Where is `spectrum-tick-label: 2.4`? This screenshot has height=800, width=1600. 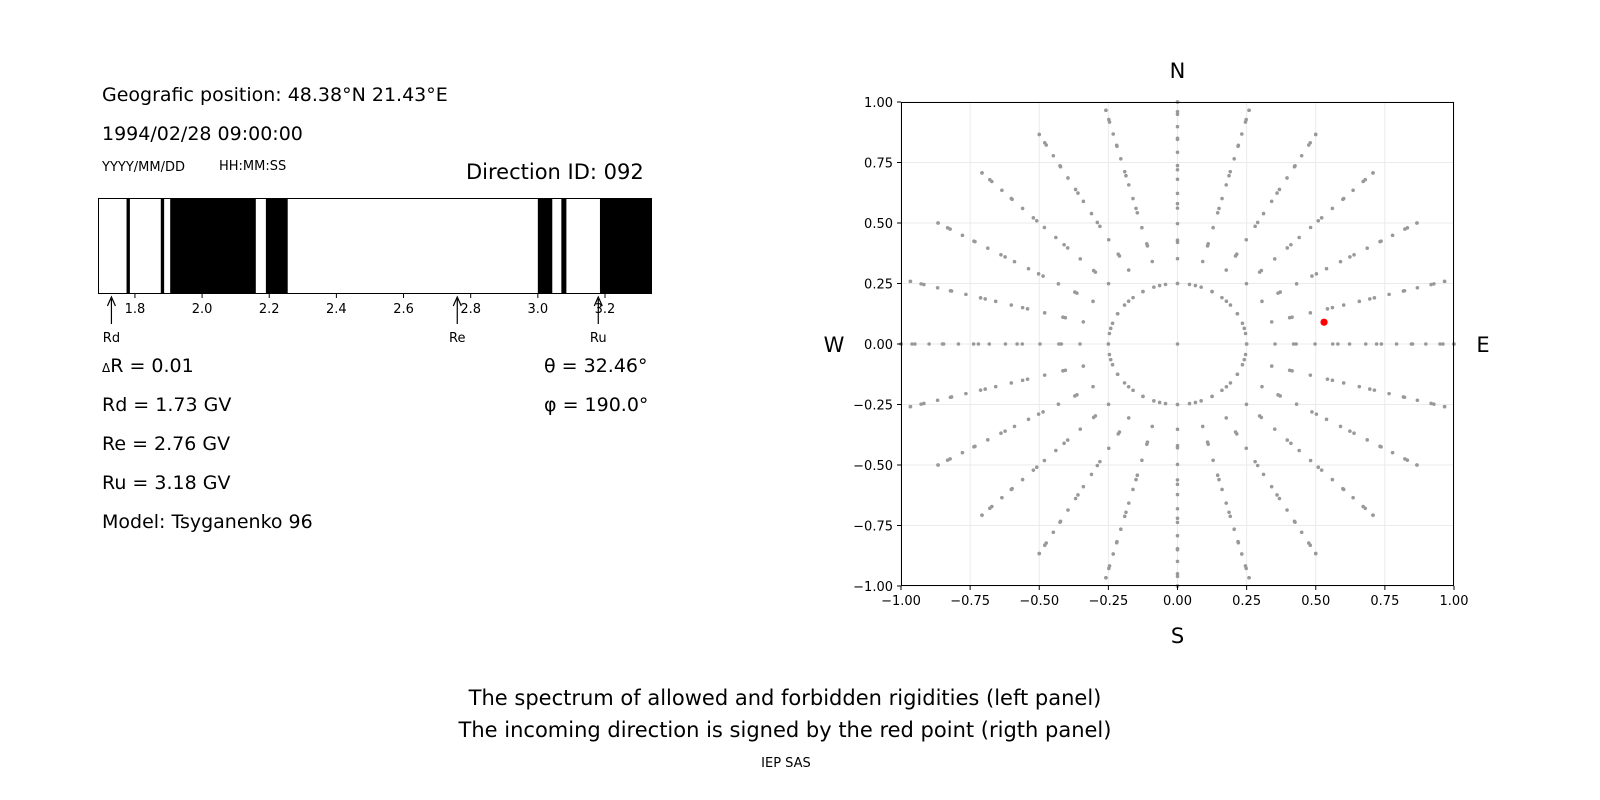
spectrum-tick-label: 2.4 is located at coordinates (336, 309).